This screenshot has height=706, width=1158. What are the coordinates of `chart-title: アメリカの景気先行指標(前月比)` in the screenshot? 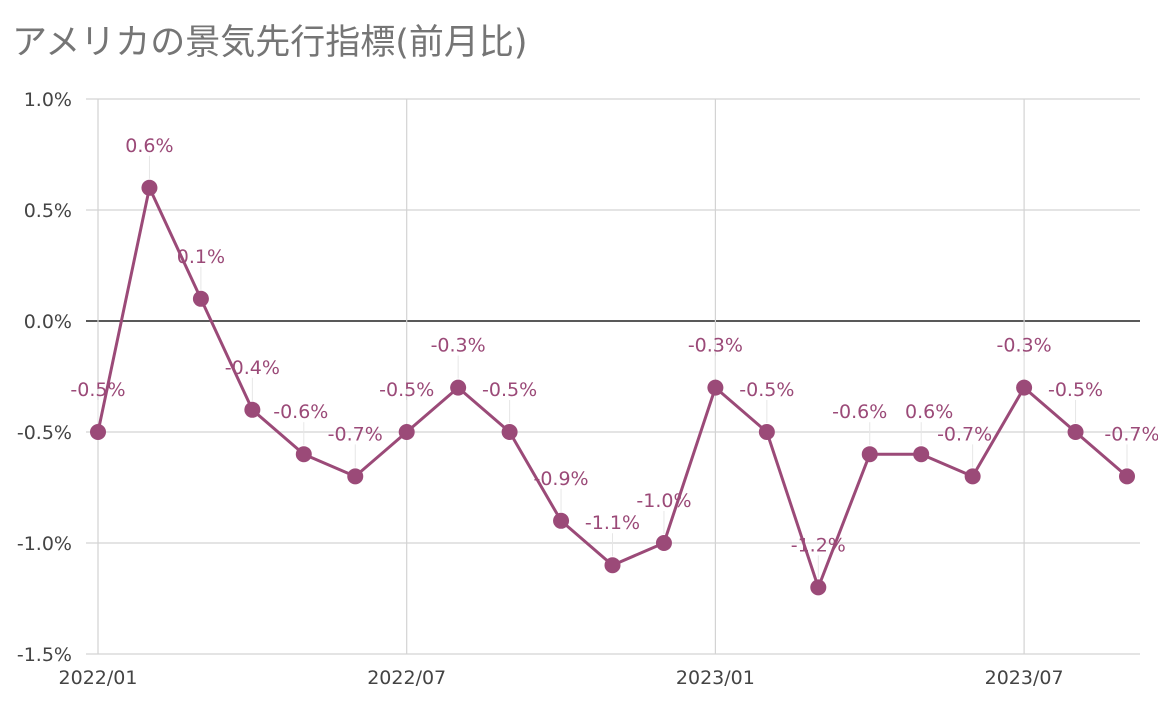 It's located at (270, 43).